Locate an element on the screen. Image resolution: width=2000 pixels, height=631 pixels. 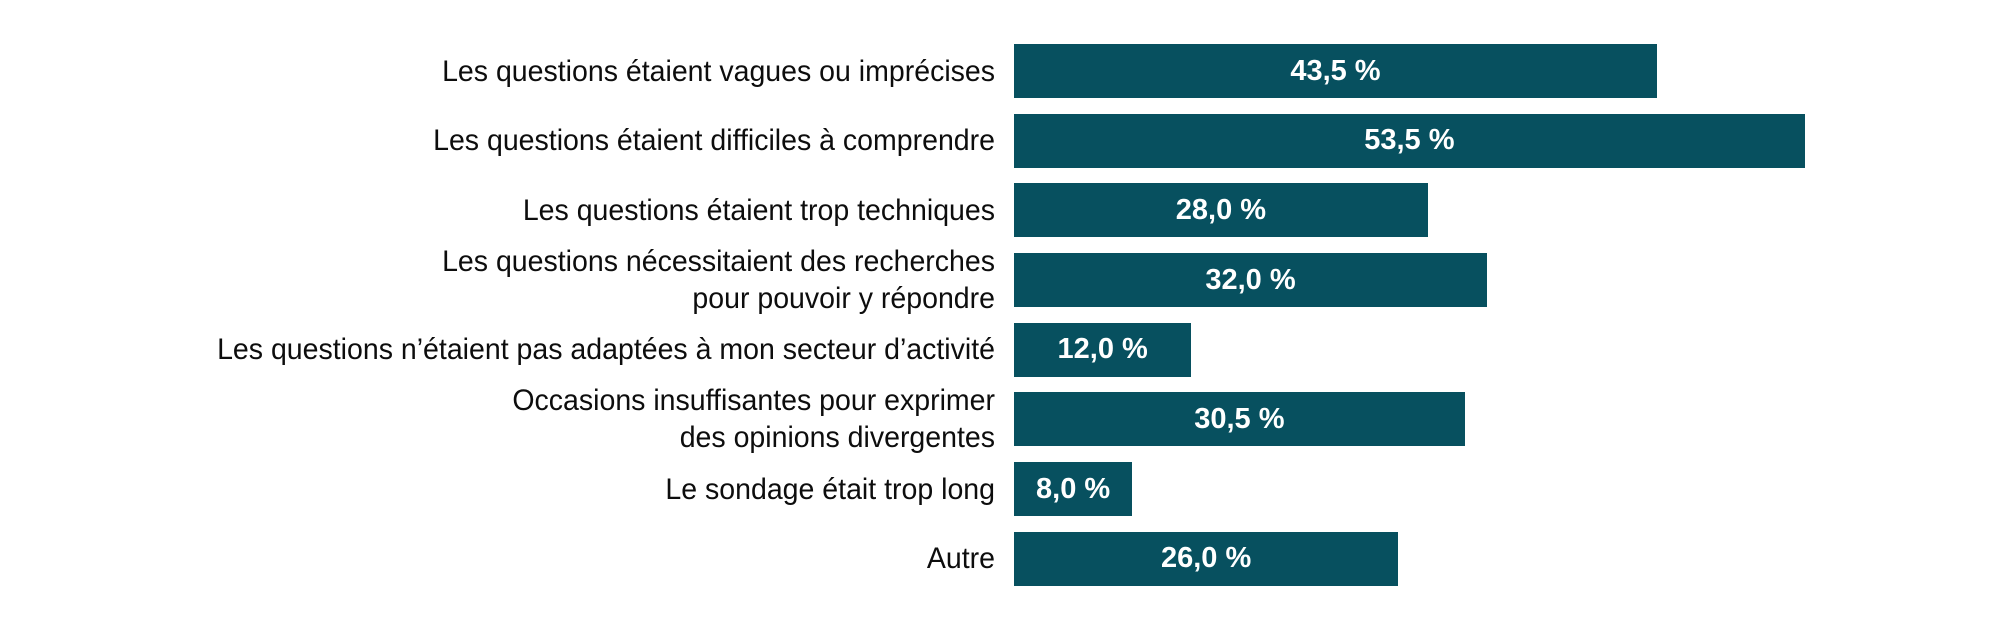
bar-value-label: 12,0 % is located at coordinates (1102, 349).